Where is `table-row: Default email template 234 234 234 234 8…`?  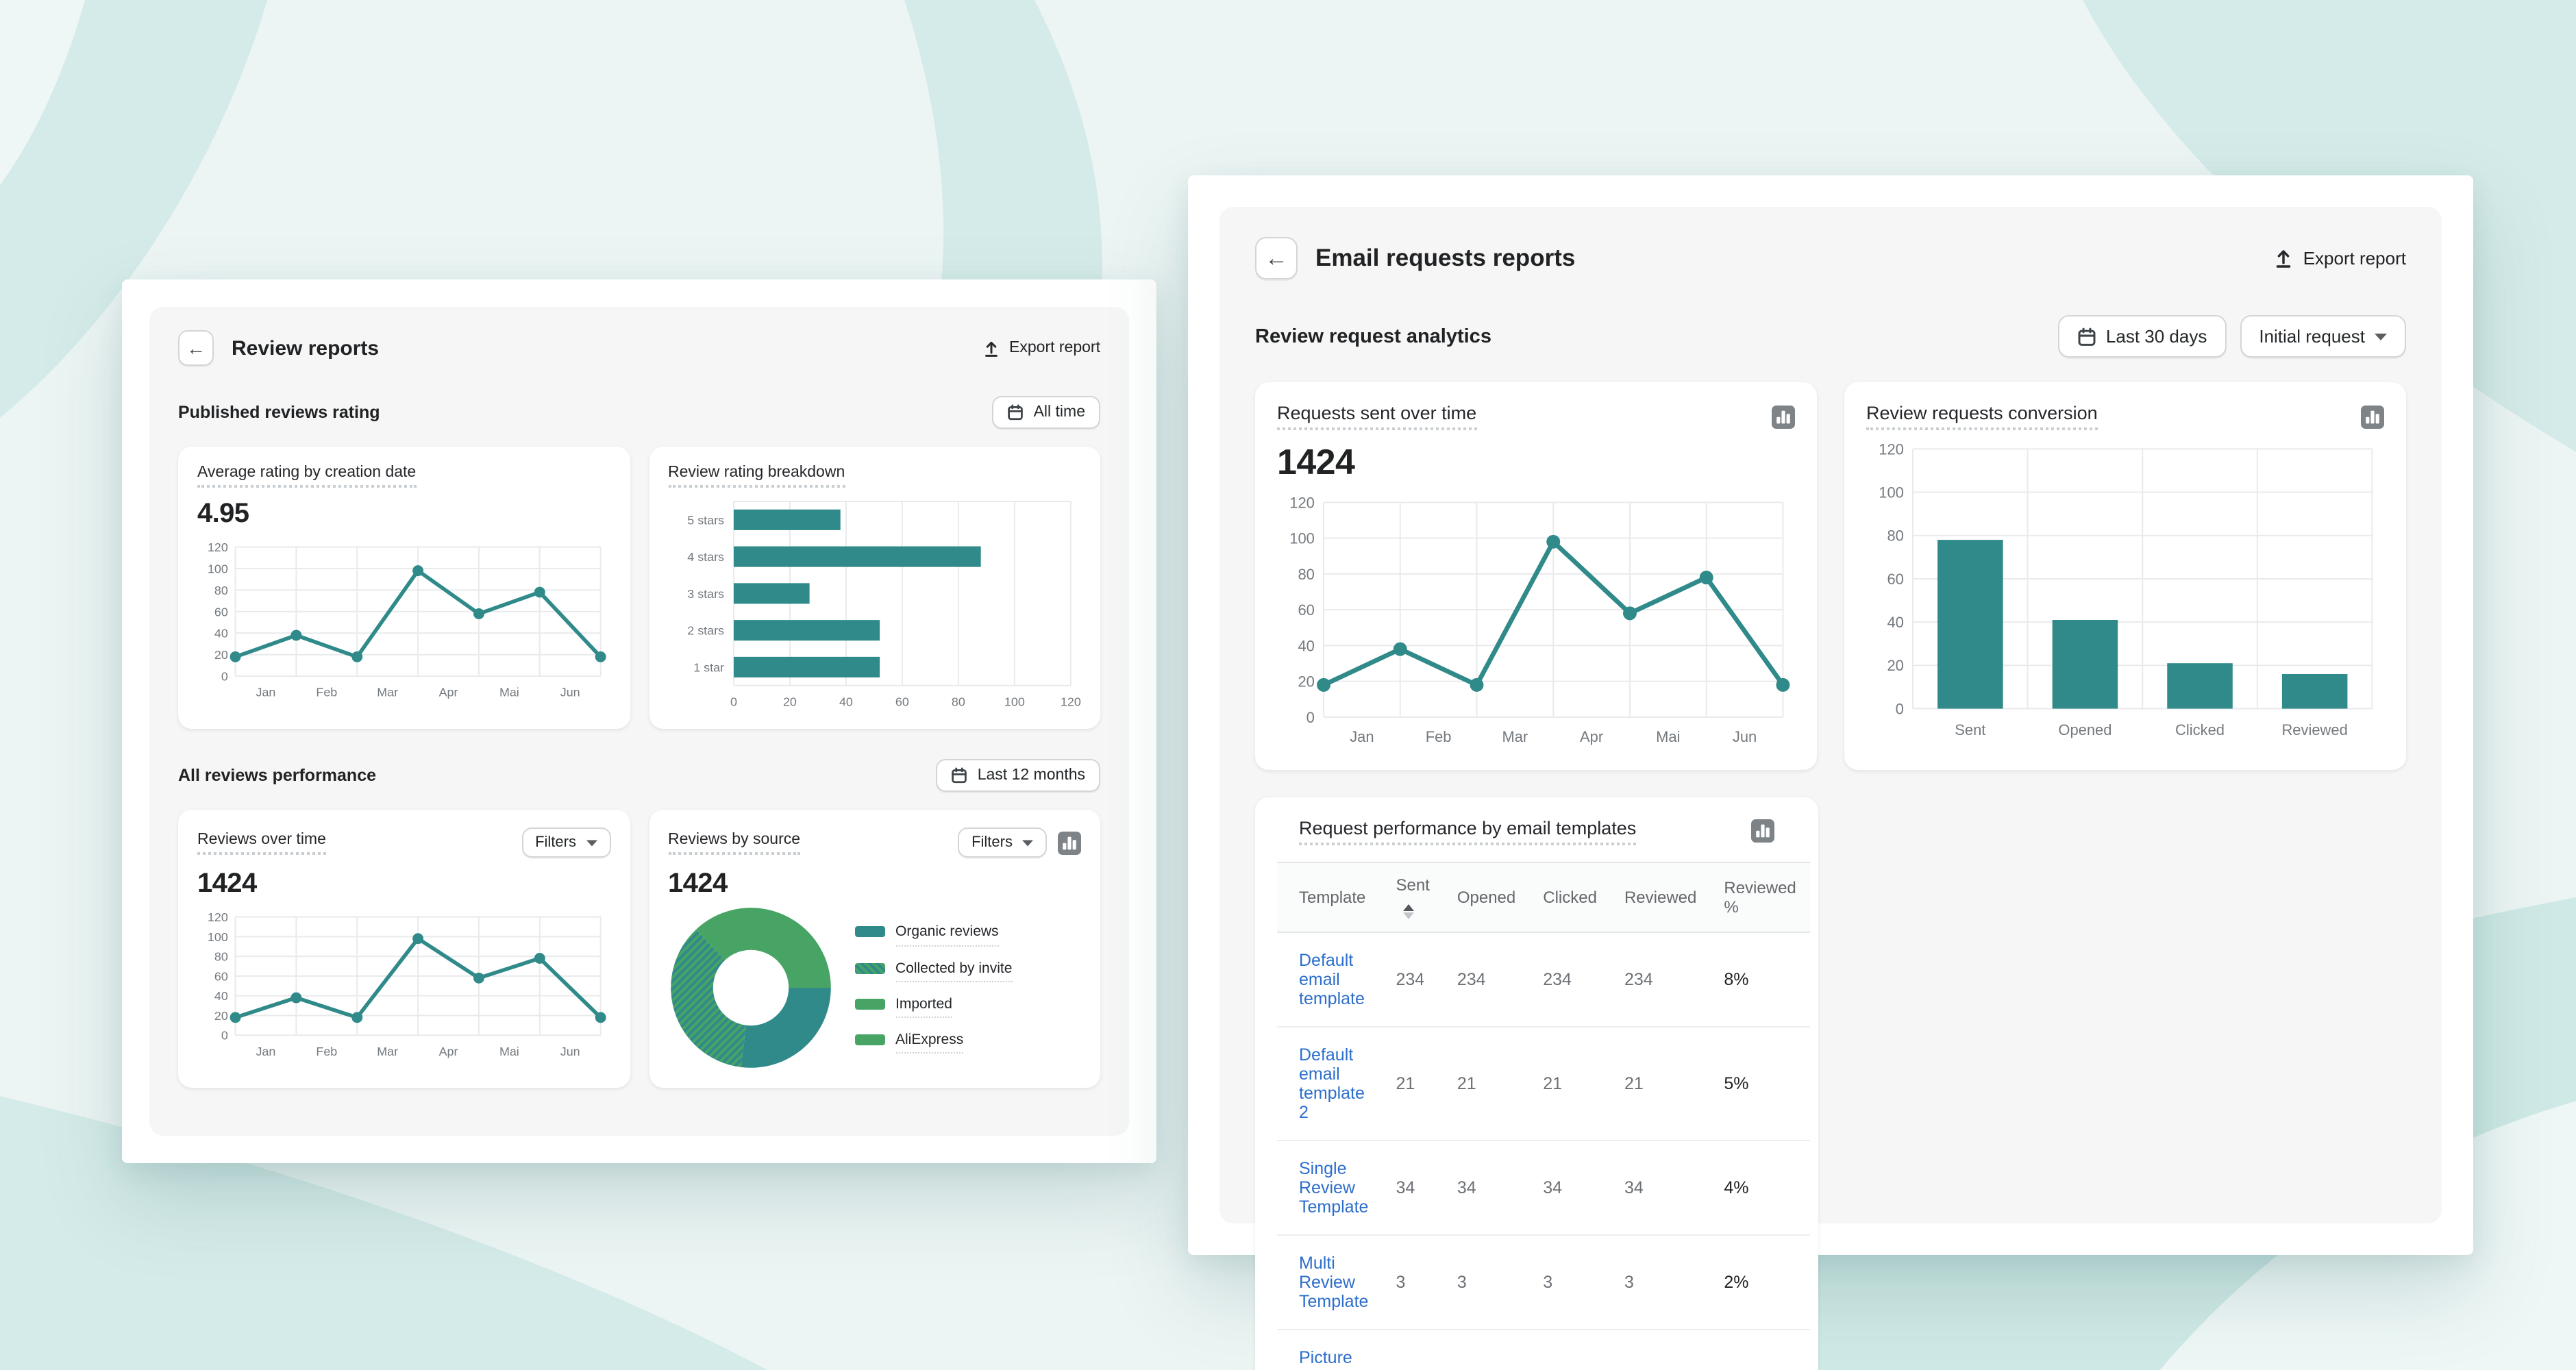 table-row: Default email template 234 234 234 234 8… is located at coordinates (1543, 980).